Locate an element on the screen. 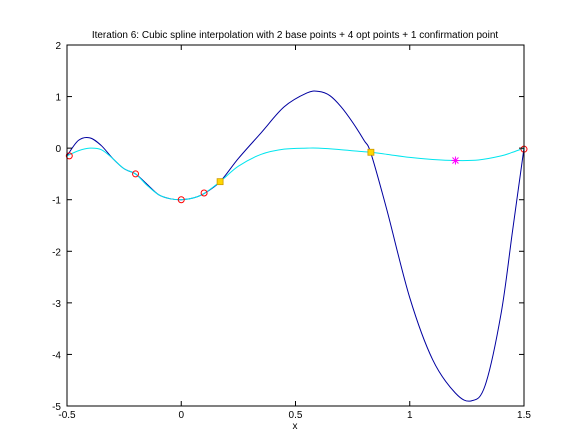  y-tick-label: -2 is located at coordinates (56, 252).